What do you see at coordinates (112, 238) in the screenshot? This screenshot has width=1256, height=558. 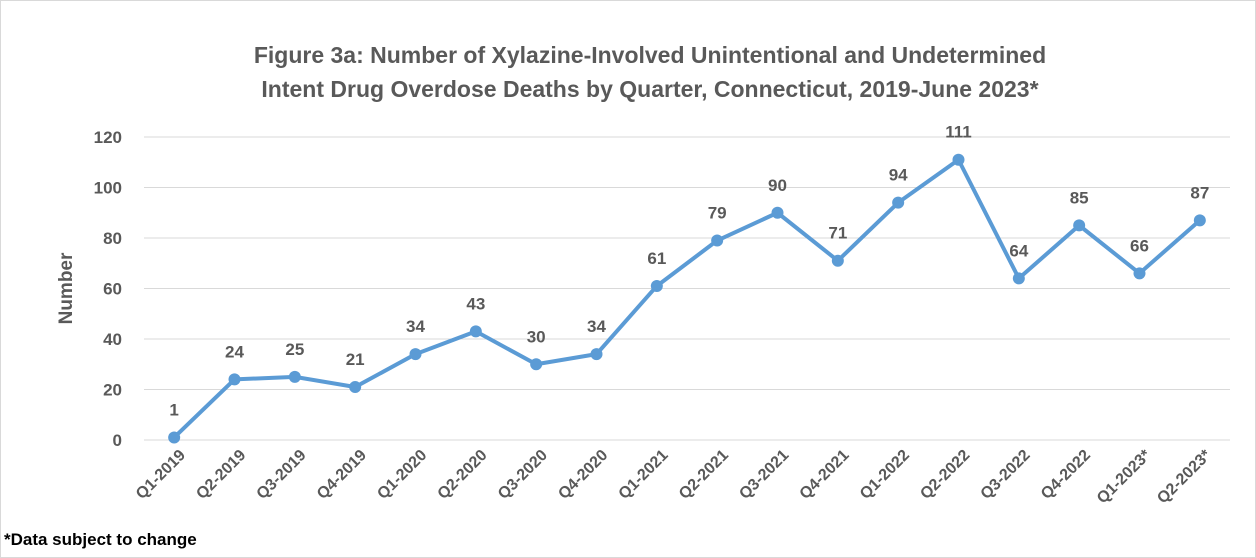 I see `y-tick-label: 80` at bounding box center [112, 238].